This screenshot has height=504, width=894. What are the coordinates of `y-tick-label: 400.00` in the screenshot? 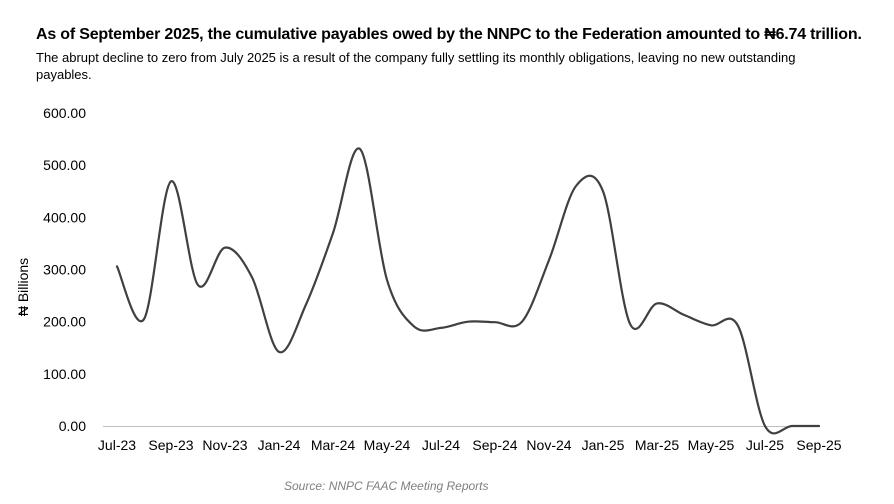 It's located at (64, 217).